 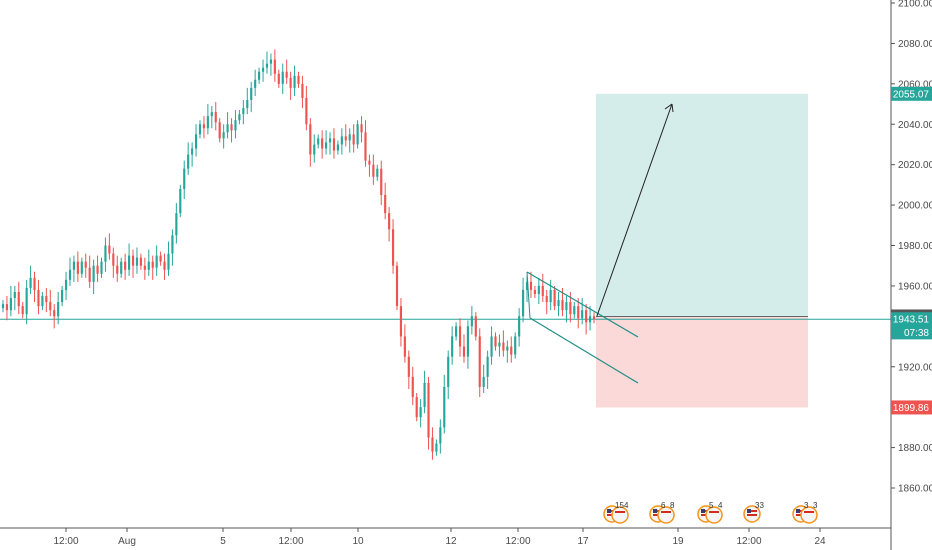 What do you see at coordinates (223, 541) in the screenshot?
I see `x-tick-label: 5` at bounding box center [223, 541].